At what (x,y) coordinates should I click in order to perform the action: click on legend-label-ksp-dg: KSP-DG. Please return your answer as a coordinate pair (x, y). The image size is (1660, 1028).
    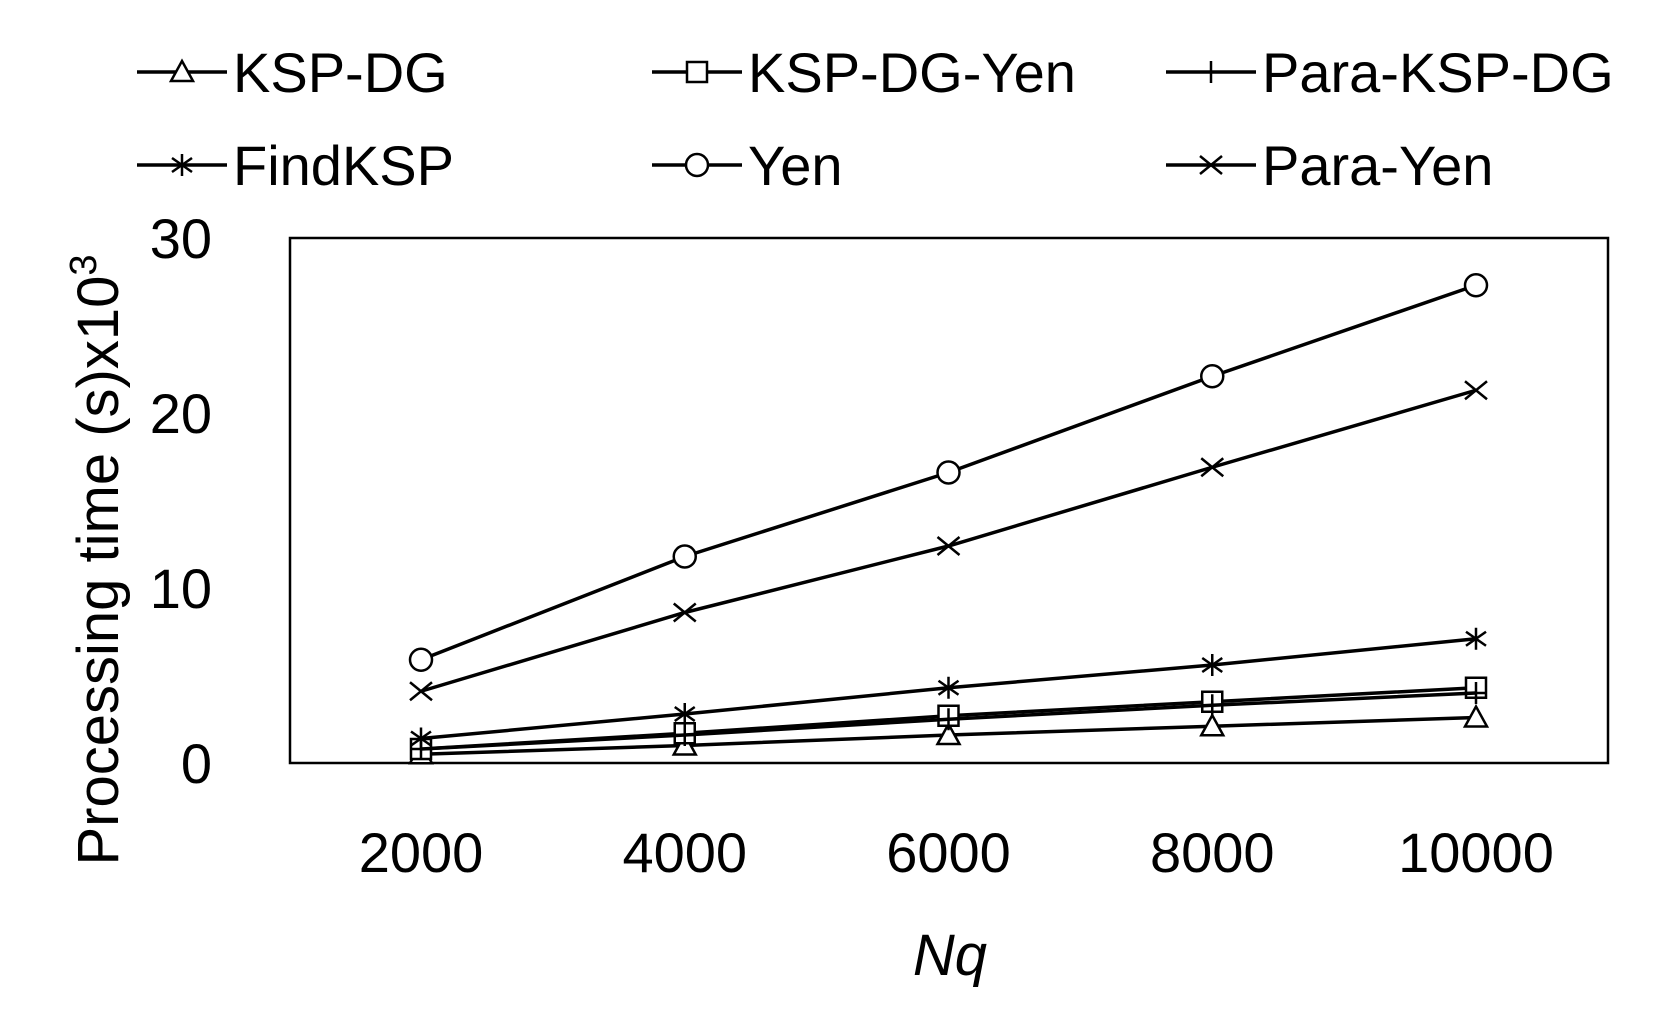
    Looking at the image, I should click on (340, 72).